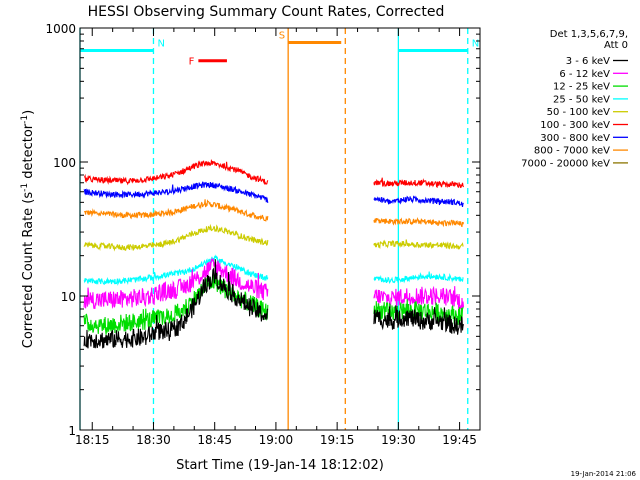 This screenshot has height=480, width=640. I want to click on x-tick-label: 19:15, so click(337, 440).